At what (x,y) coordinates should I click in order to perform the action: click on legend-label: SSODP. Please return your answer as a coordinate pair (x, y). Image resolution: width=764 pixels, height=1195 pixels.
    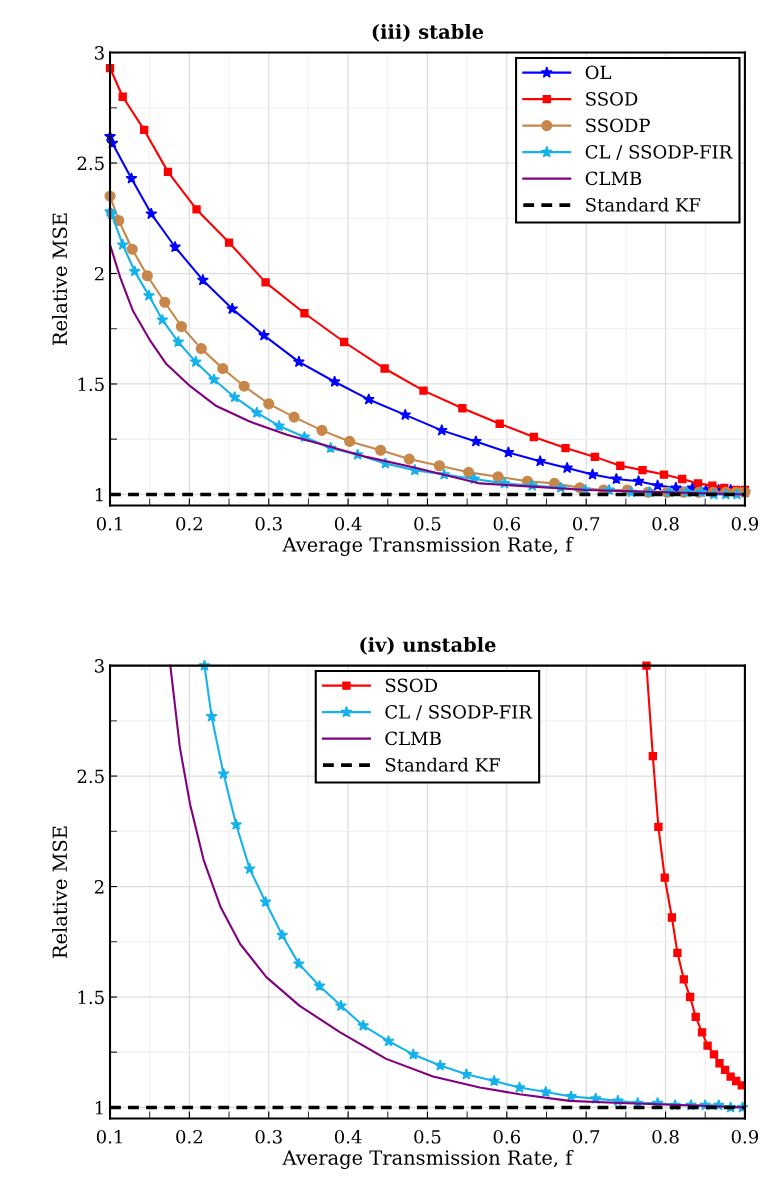
    Looking at the image, I should click on (618, 125).